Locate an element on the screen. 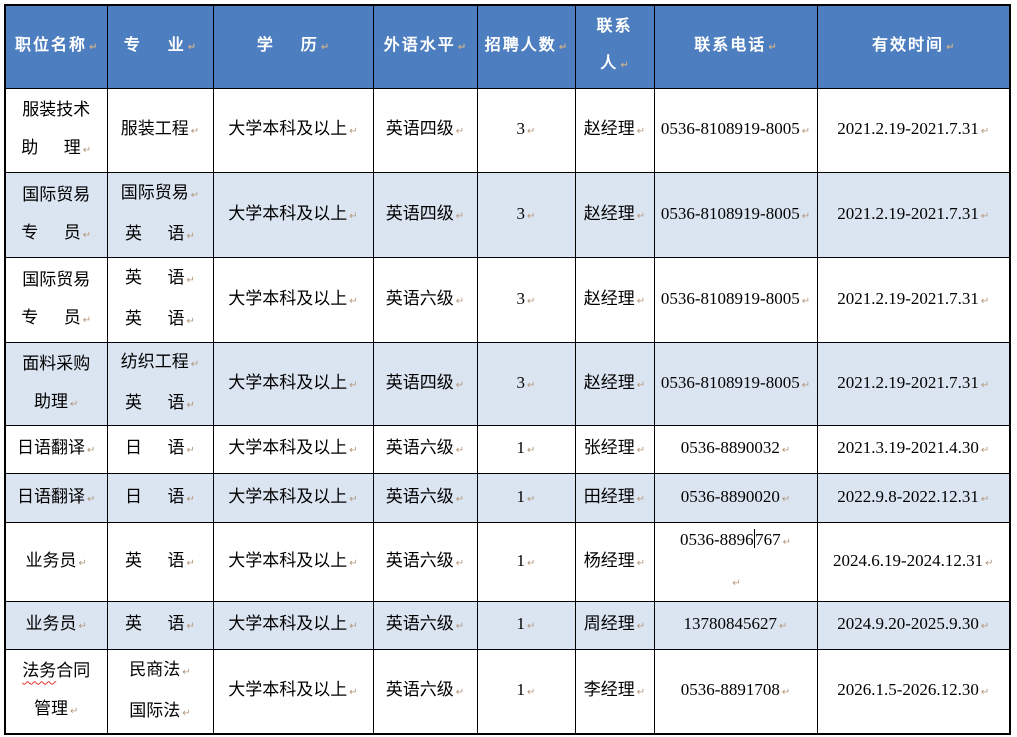 The width and height of the screenshot is (1017, 737). cell-major: 纺织工程 ↵ 英 语 ↵ is located at coordinates (160, 383).